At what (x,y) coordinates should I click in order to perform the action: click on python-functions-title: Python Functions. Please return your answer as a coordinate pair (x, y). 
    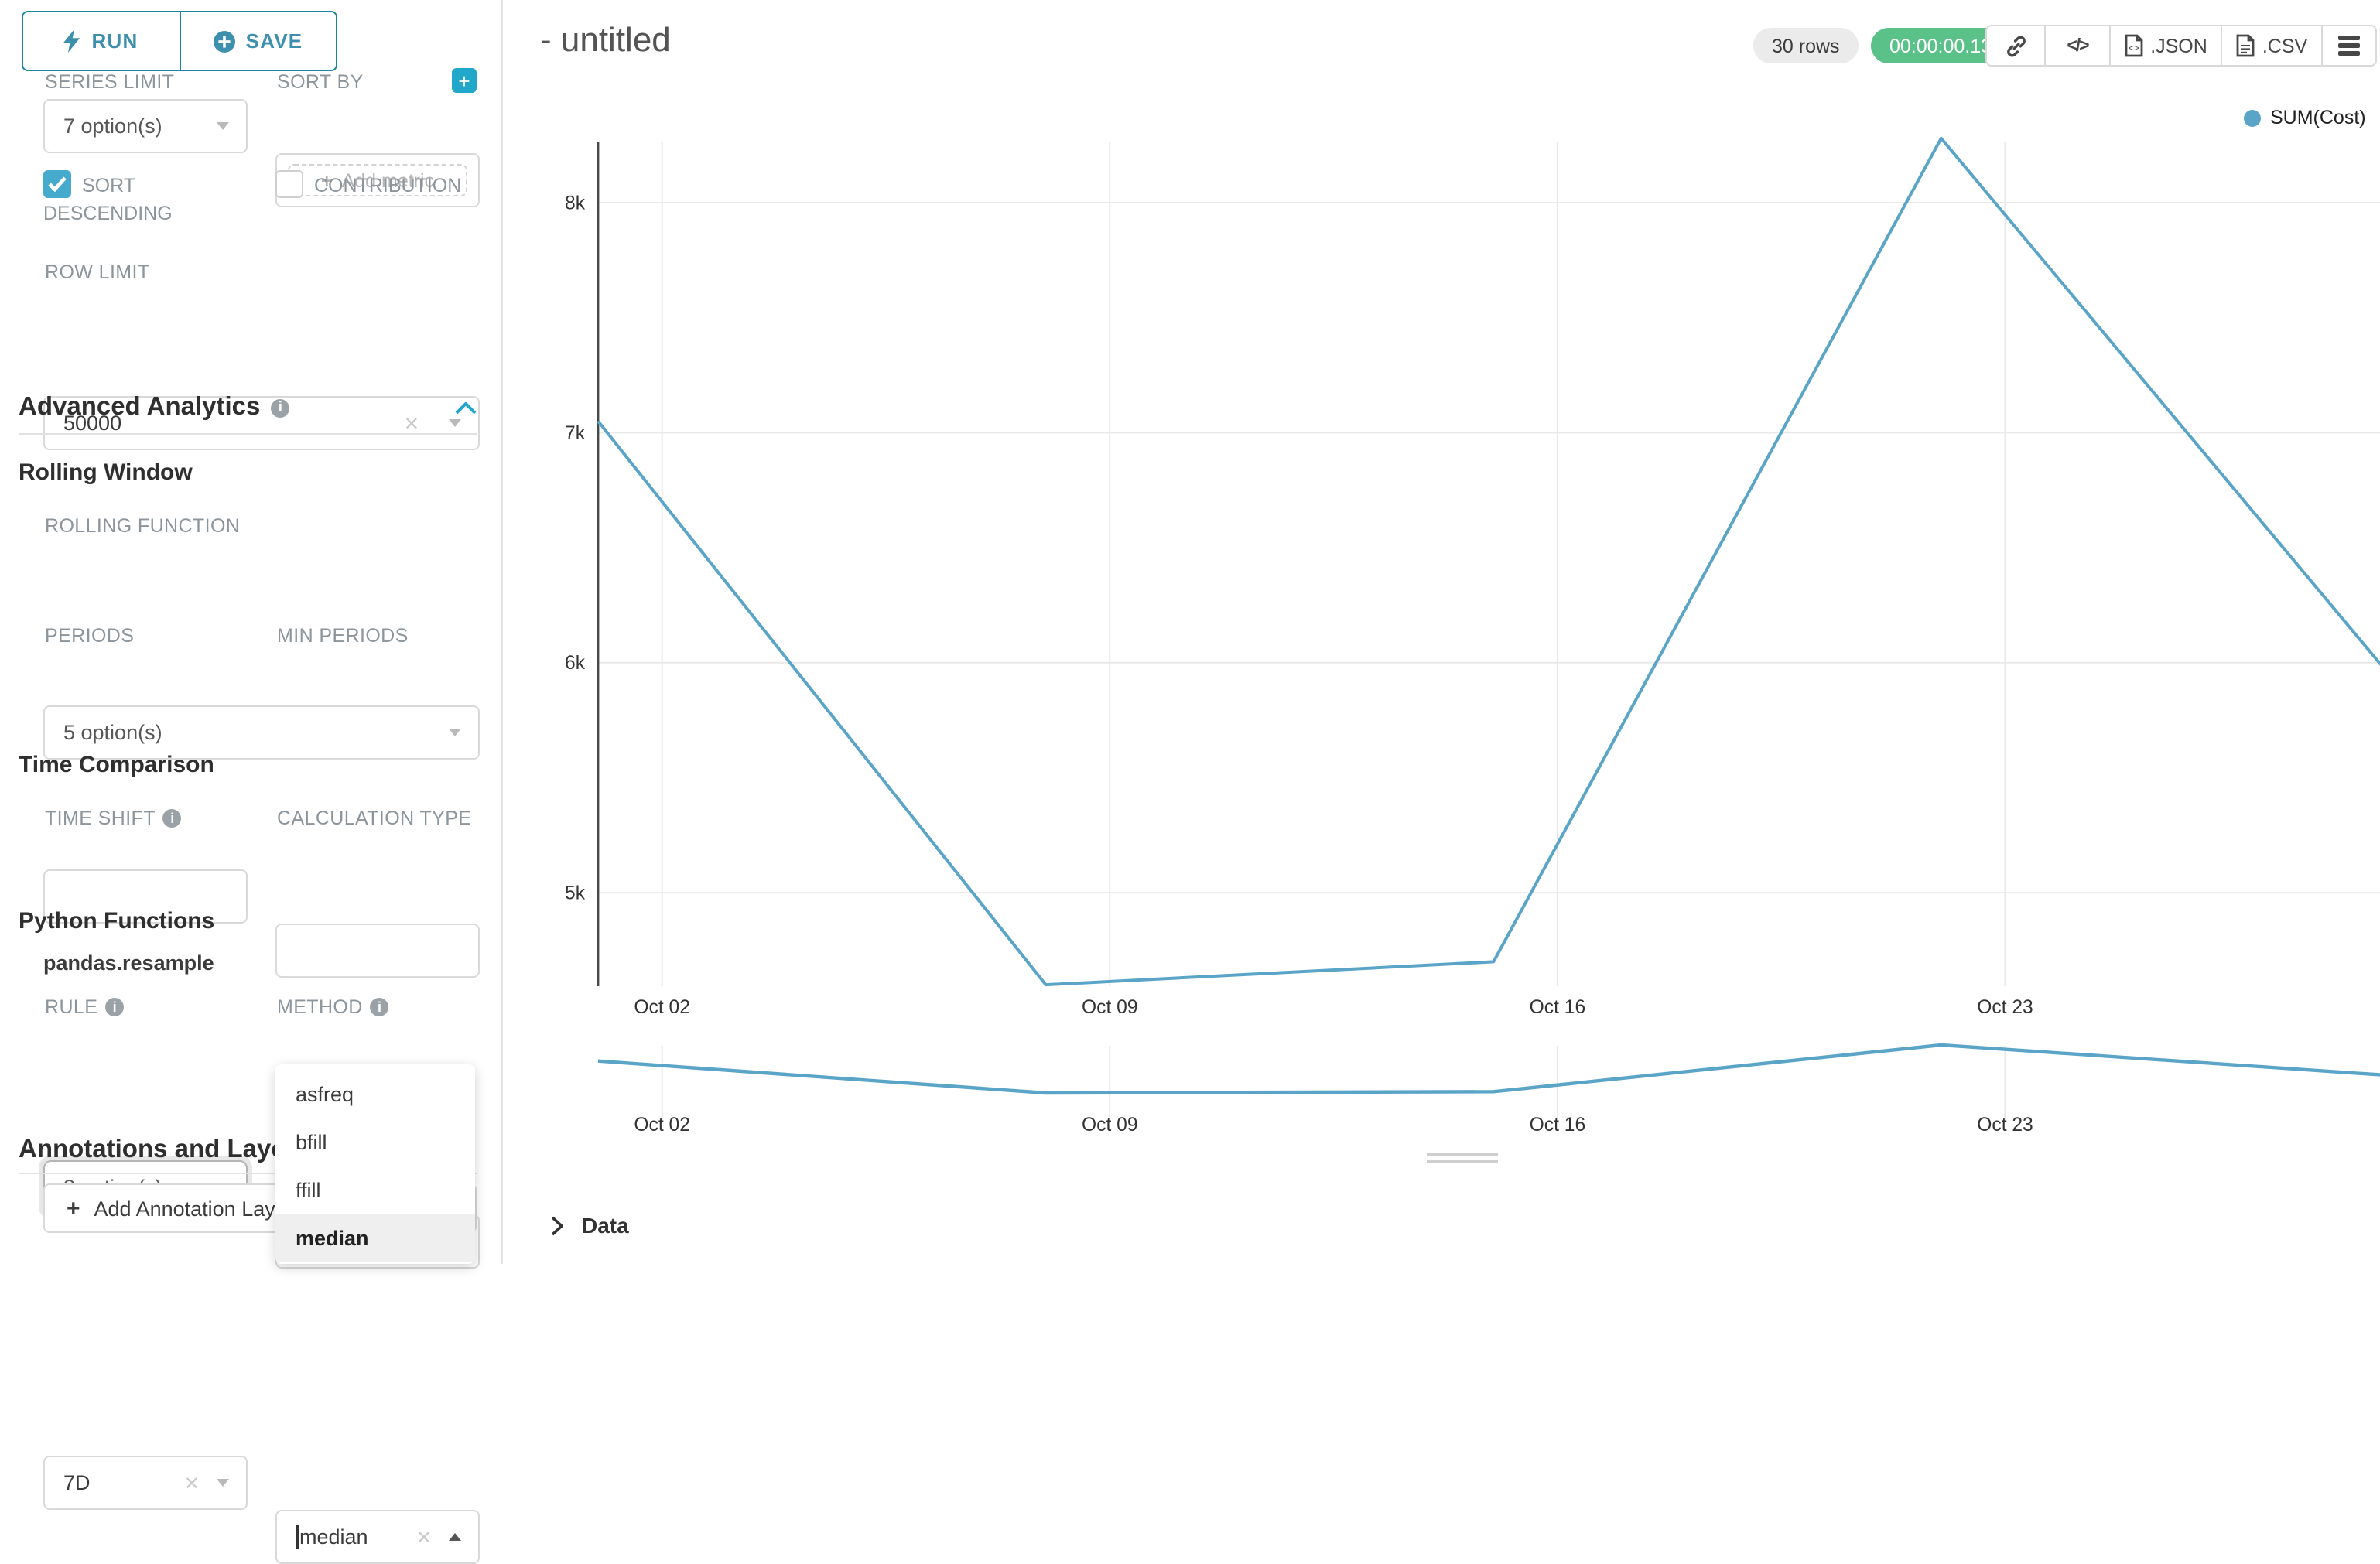
    Looking at the image, I should click on (117, 921).